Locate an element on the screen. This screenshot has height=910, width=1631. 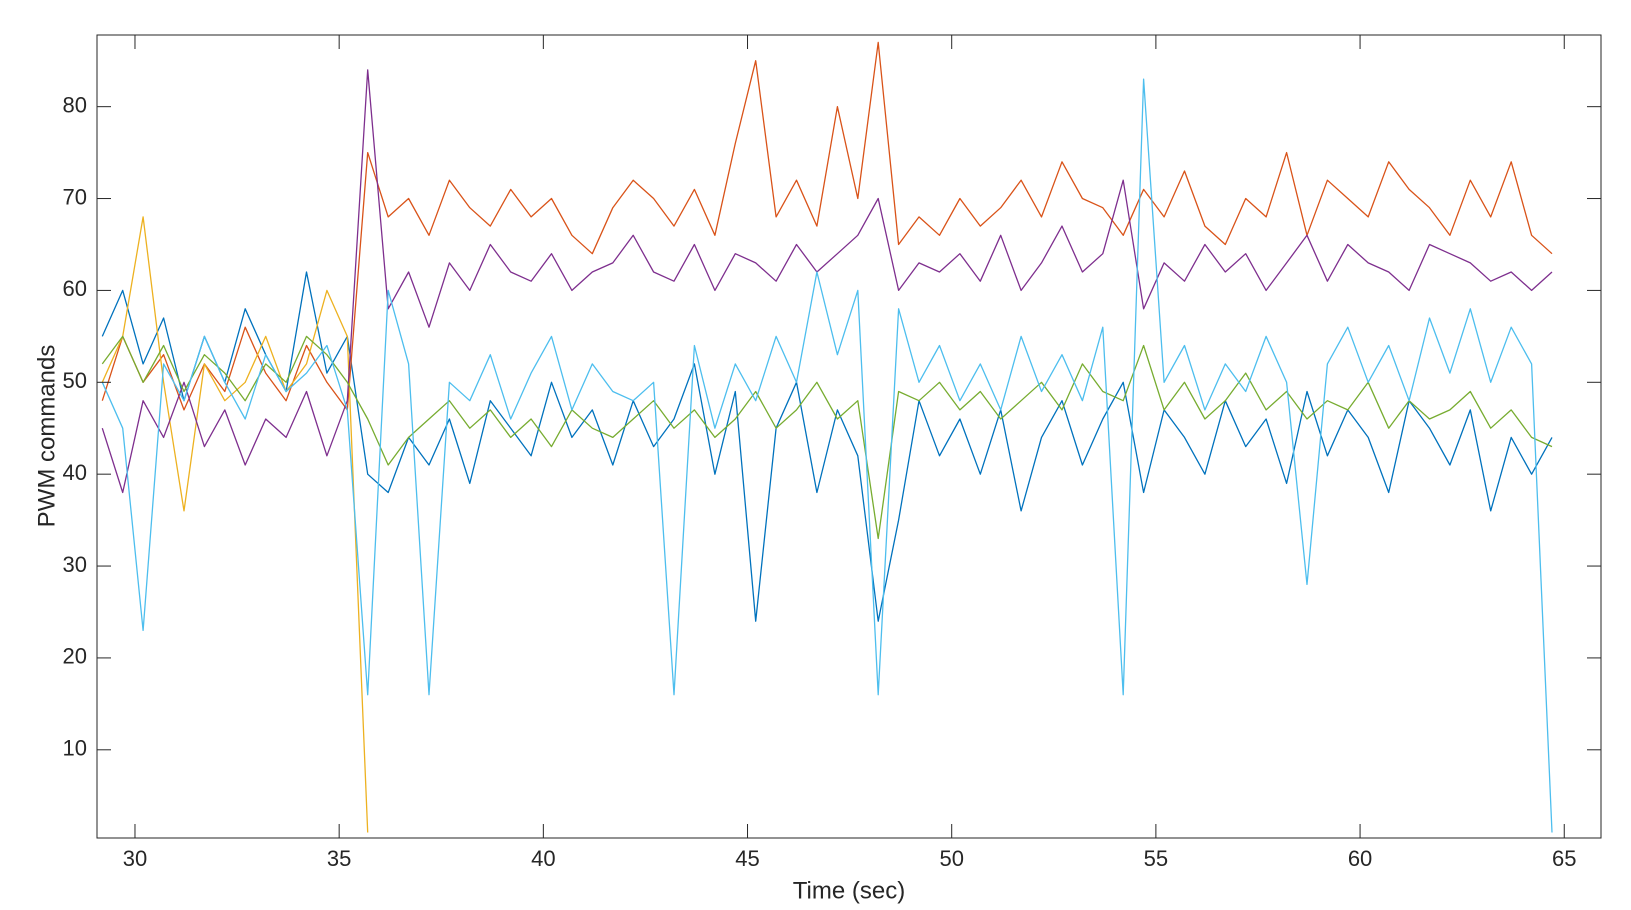
y-tick-label: 40 is located at coordinates (75, 472).